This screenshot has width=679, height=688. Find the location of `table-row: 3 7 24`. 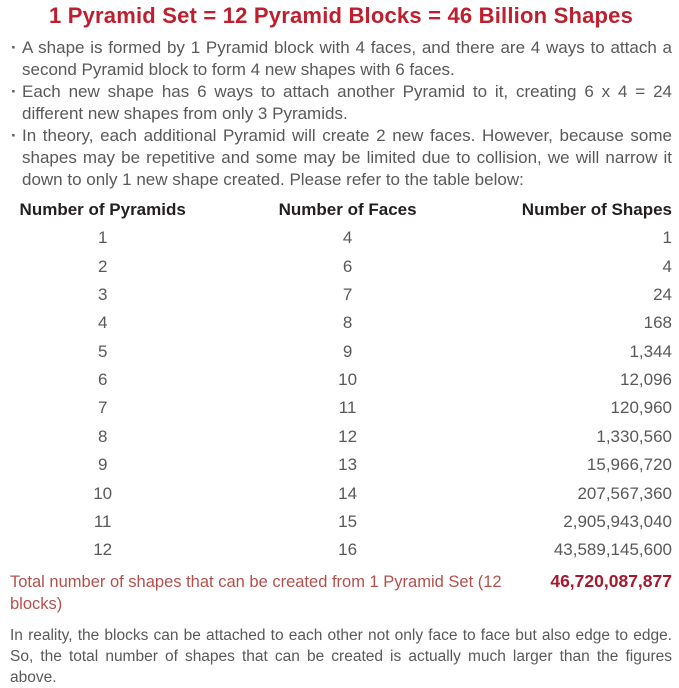

table-row: 3 7 24 is located at coordinates (341, 295).